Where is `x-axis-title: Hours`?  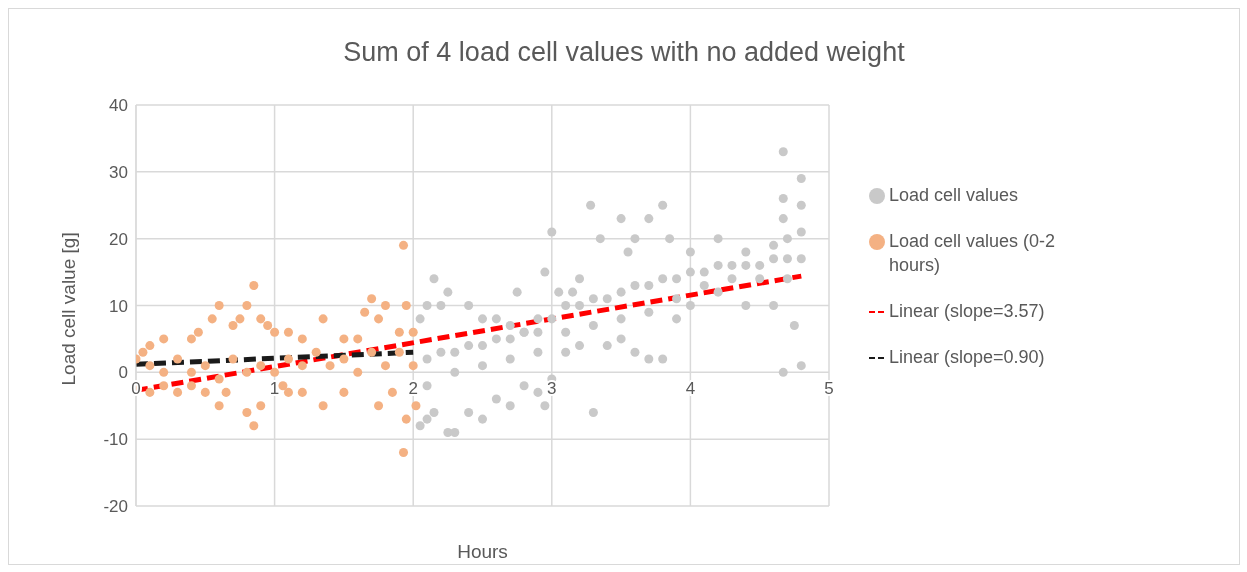
x-axis-title: Hours is located at coordinates (482, 551).